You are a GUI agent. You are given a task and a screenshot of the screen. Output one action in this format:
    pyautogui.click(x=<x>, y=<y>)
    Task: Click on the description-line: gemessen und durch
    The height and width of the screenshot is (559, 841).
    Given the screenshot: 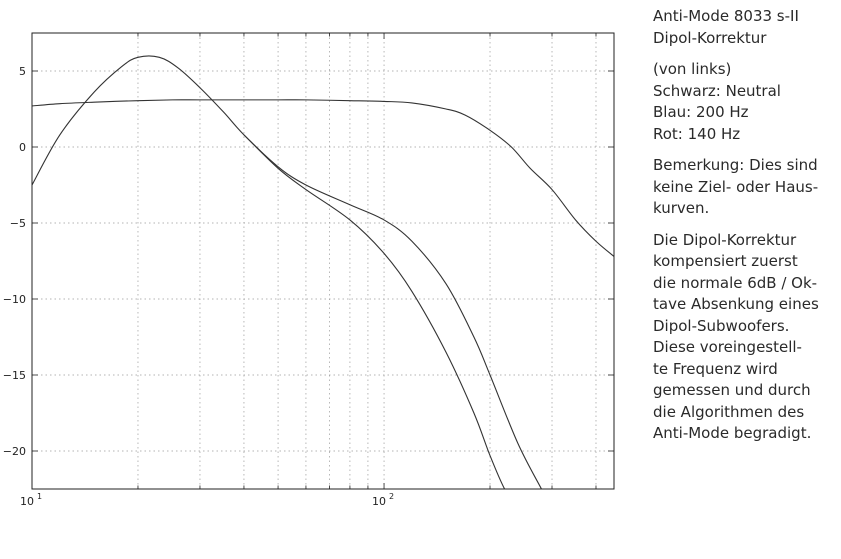 What is the action you would take?
    pyautogui.click(x=732, y=390)
    